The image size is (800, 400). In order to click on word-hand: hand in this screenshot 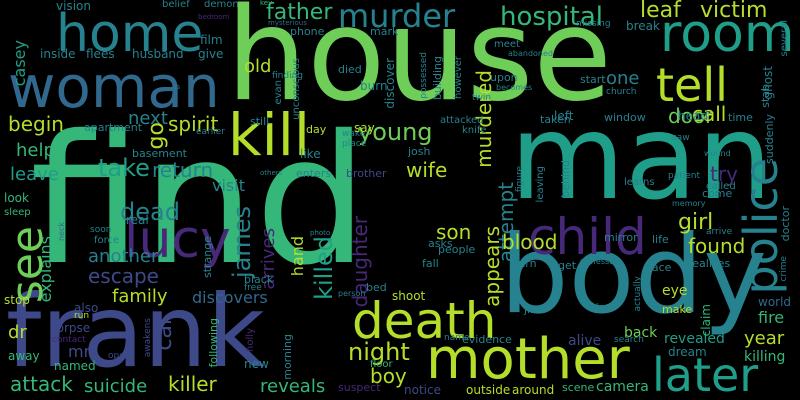, I will do `click(297, 256)`.